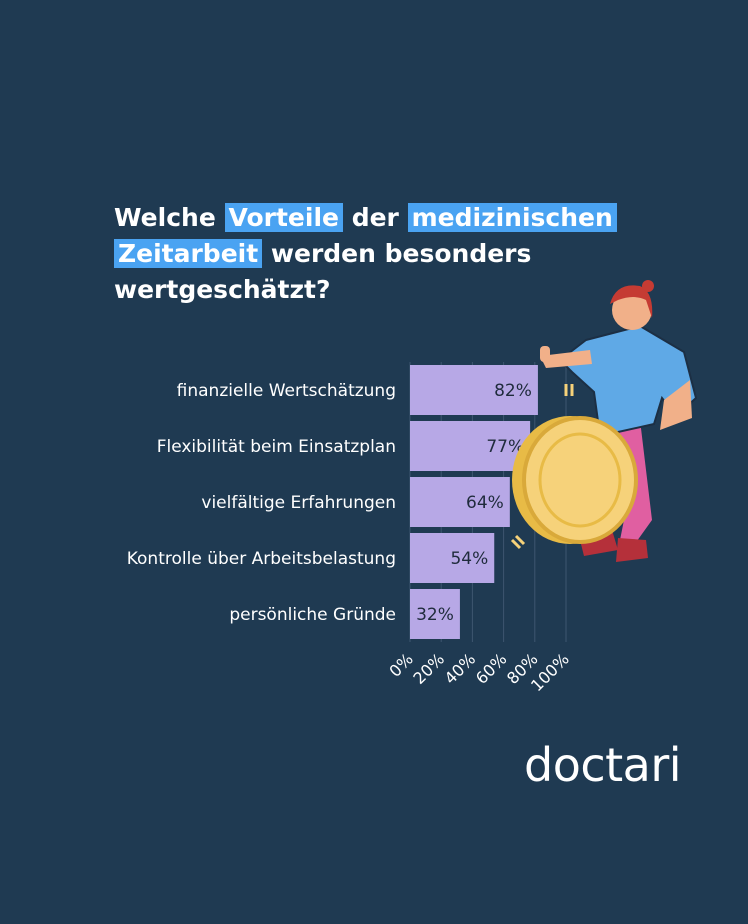  What do you see at coordinates (169, 217) in the screenshot?
I see `title-part: Welche` at bounding box center [169, 217].